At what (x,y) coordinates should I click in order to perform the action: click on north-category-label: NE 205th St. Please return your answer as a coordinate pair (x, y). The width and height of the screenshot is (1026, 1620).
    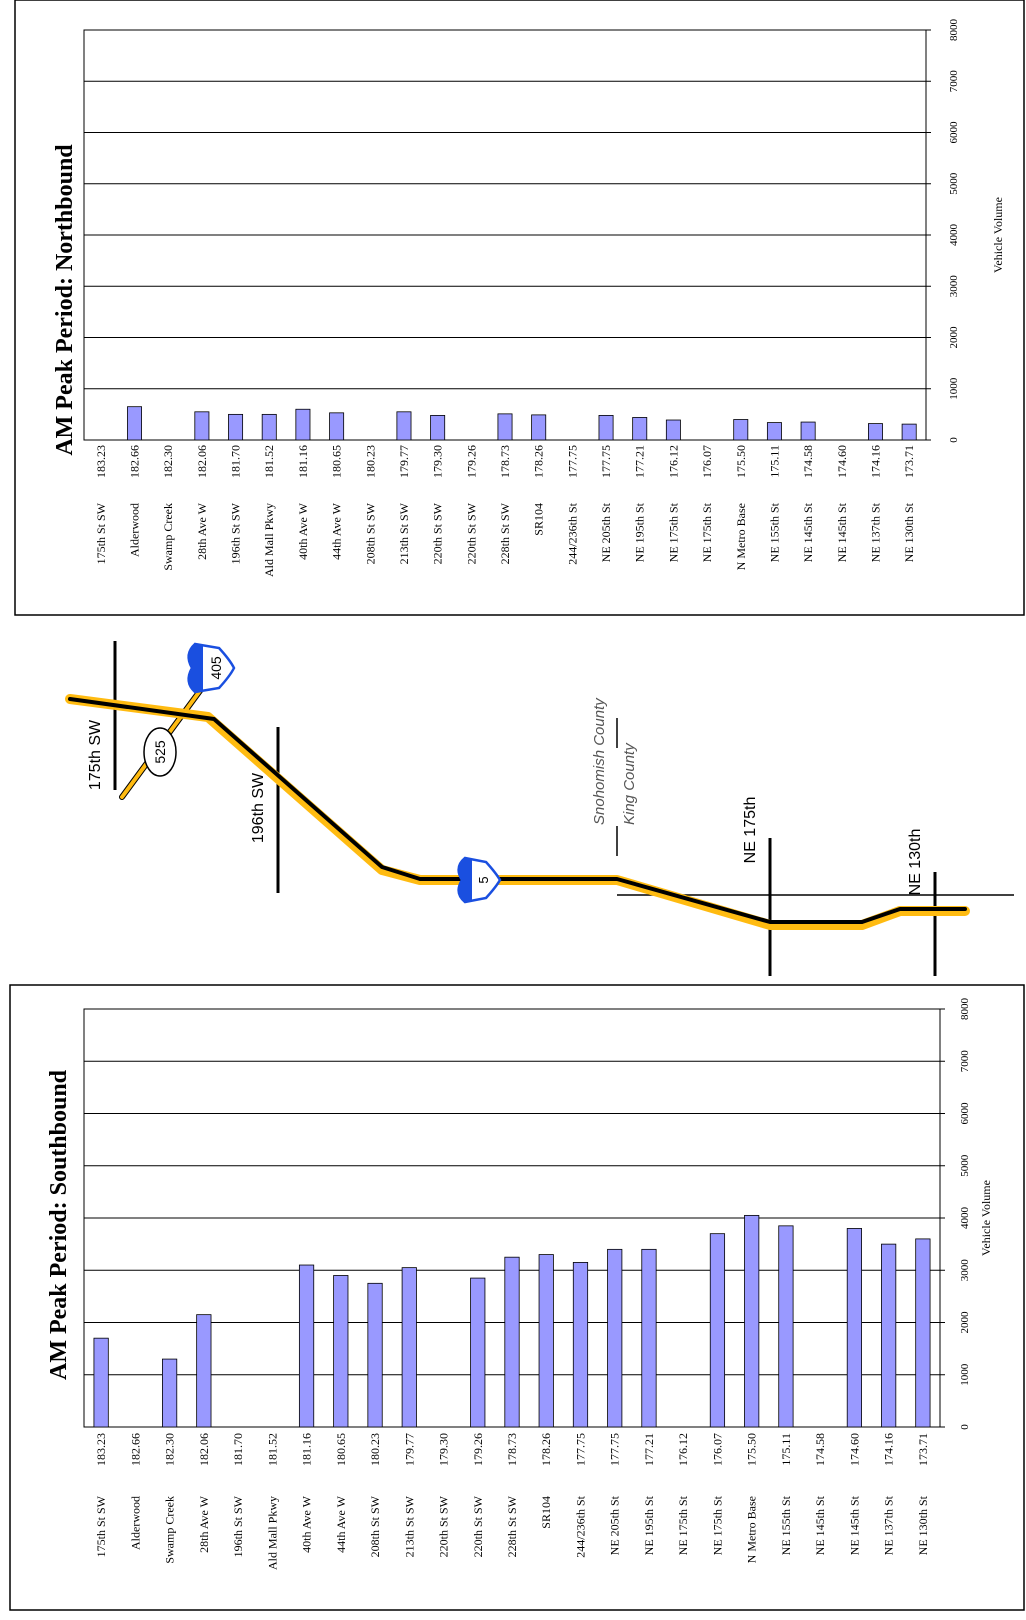
    Looking at the image, I should click on (606, 532).